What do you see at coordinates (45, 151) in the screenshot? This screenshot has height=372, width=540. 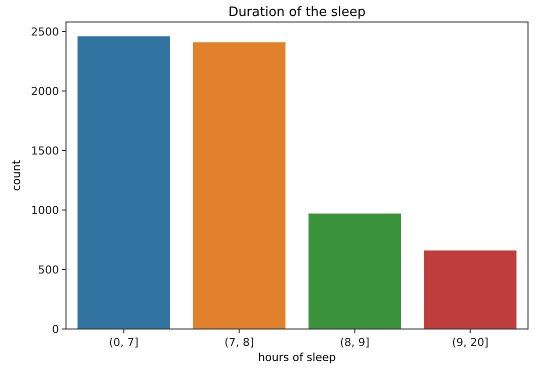 I see `y-tick-label: 1500` at bounding box center [45, 151].